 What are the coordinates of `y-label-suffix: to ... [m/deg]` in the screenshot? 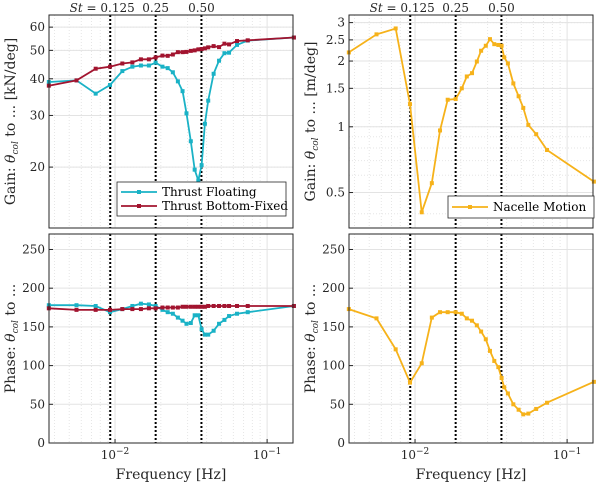 It's located at (311, 90).